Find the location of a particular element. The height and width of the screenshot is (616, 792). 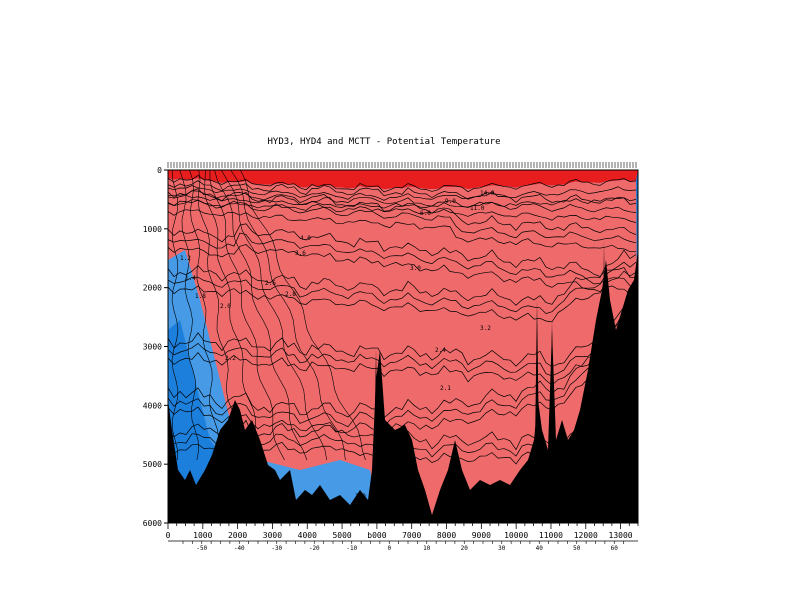

lat-tick-label: 20 is located at coordinates (465, 548).